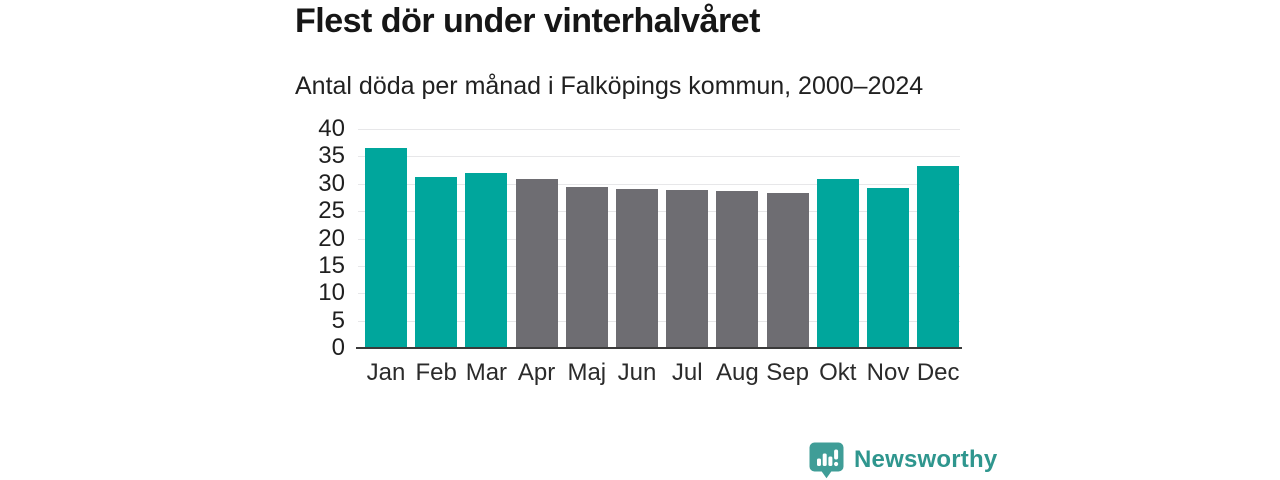  Describe the element at coordinates (386, 247) in the screenshot. I see `bar-jan` at that location.